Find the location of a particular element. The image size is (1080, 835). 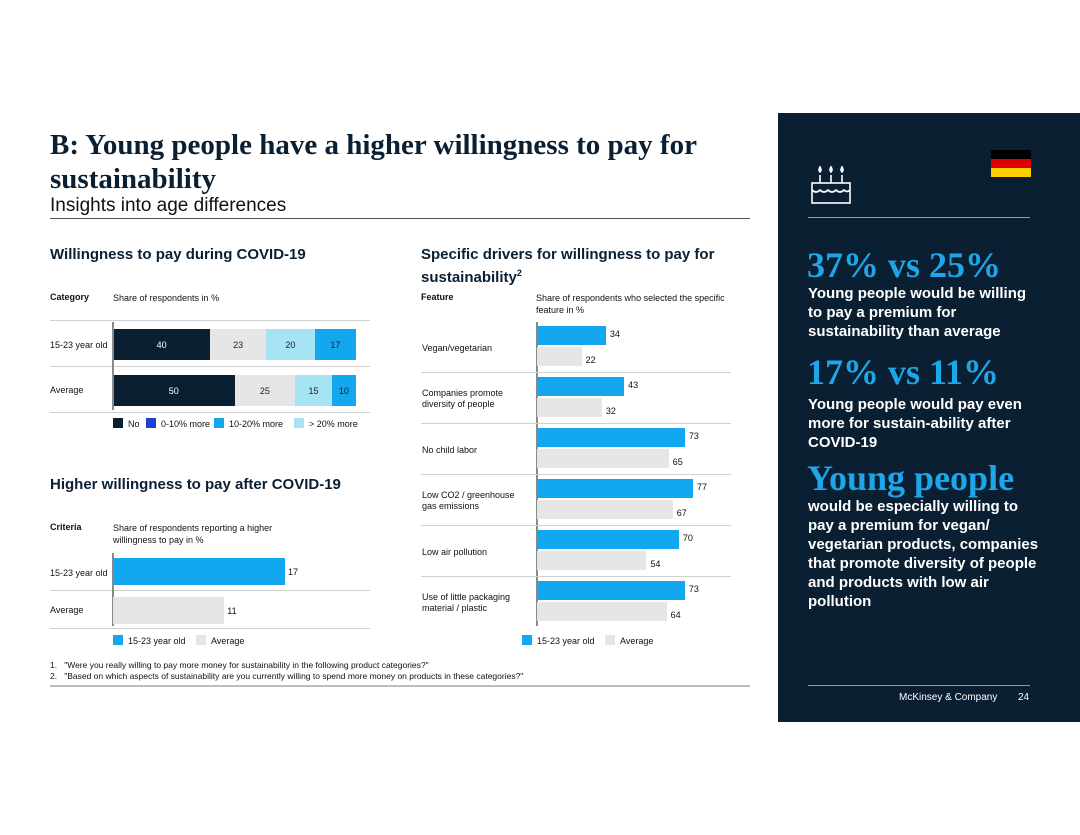

chart3-title-footnote-ref: 2 is located at coordinates (519, 273).